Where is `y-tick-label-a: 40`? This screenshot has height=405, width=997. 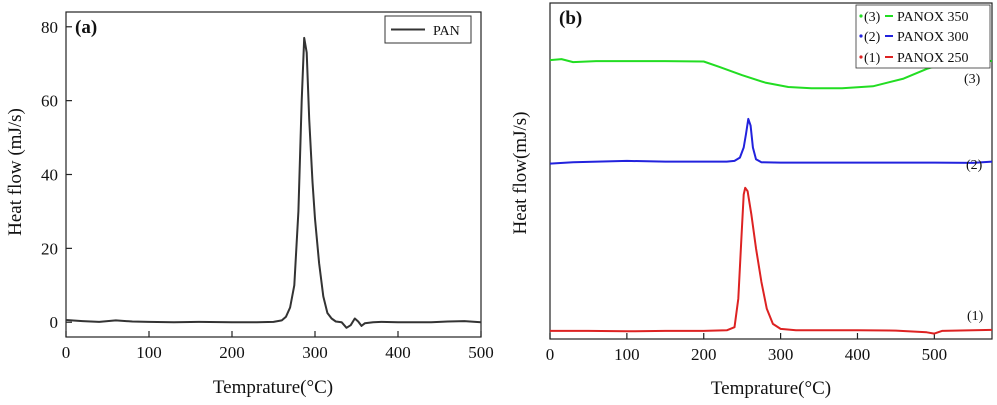 y-tick-label-a: 40 is located at coordinates (49, 175).